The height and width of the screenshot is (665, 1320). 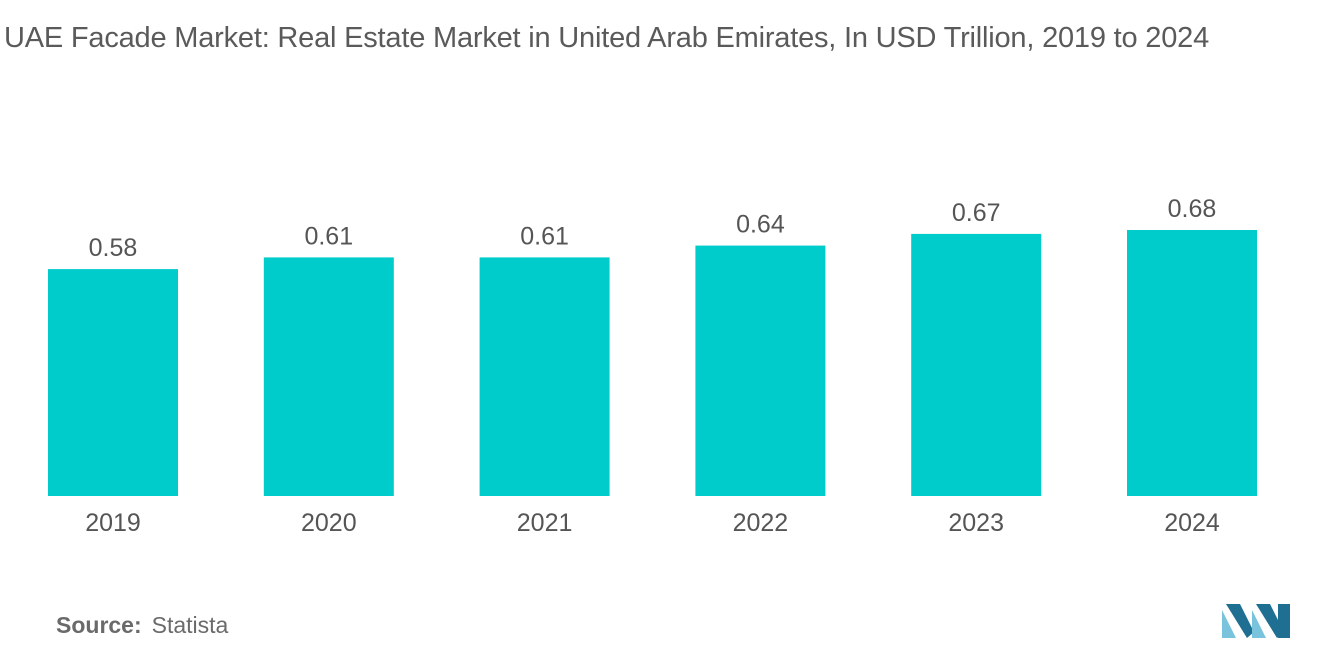 I want to click on bar-2023, so click(x=976, y=364).